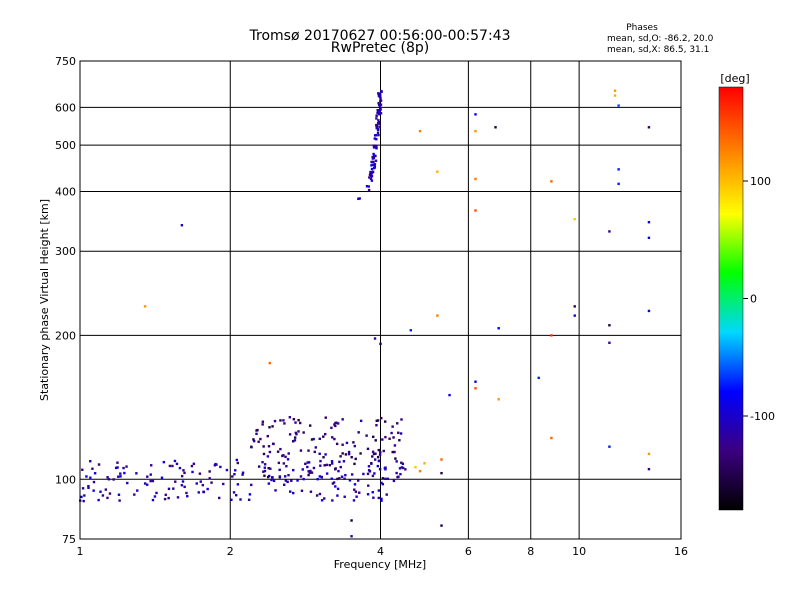 Image resolution: width=800 pixels, height=600 pixels. I want to click on x-tick-label: 8, so click(530, 551).